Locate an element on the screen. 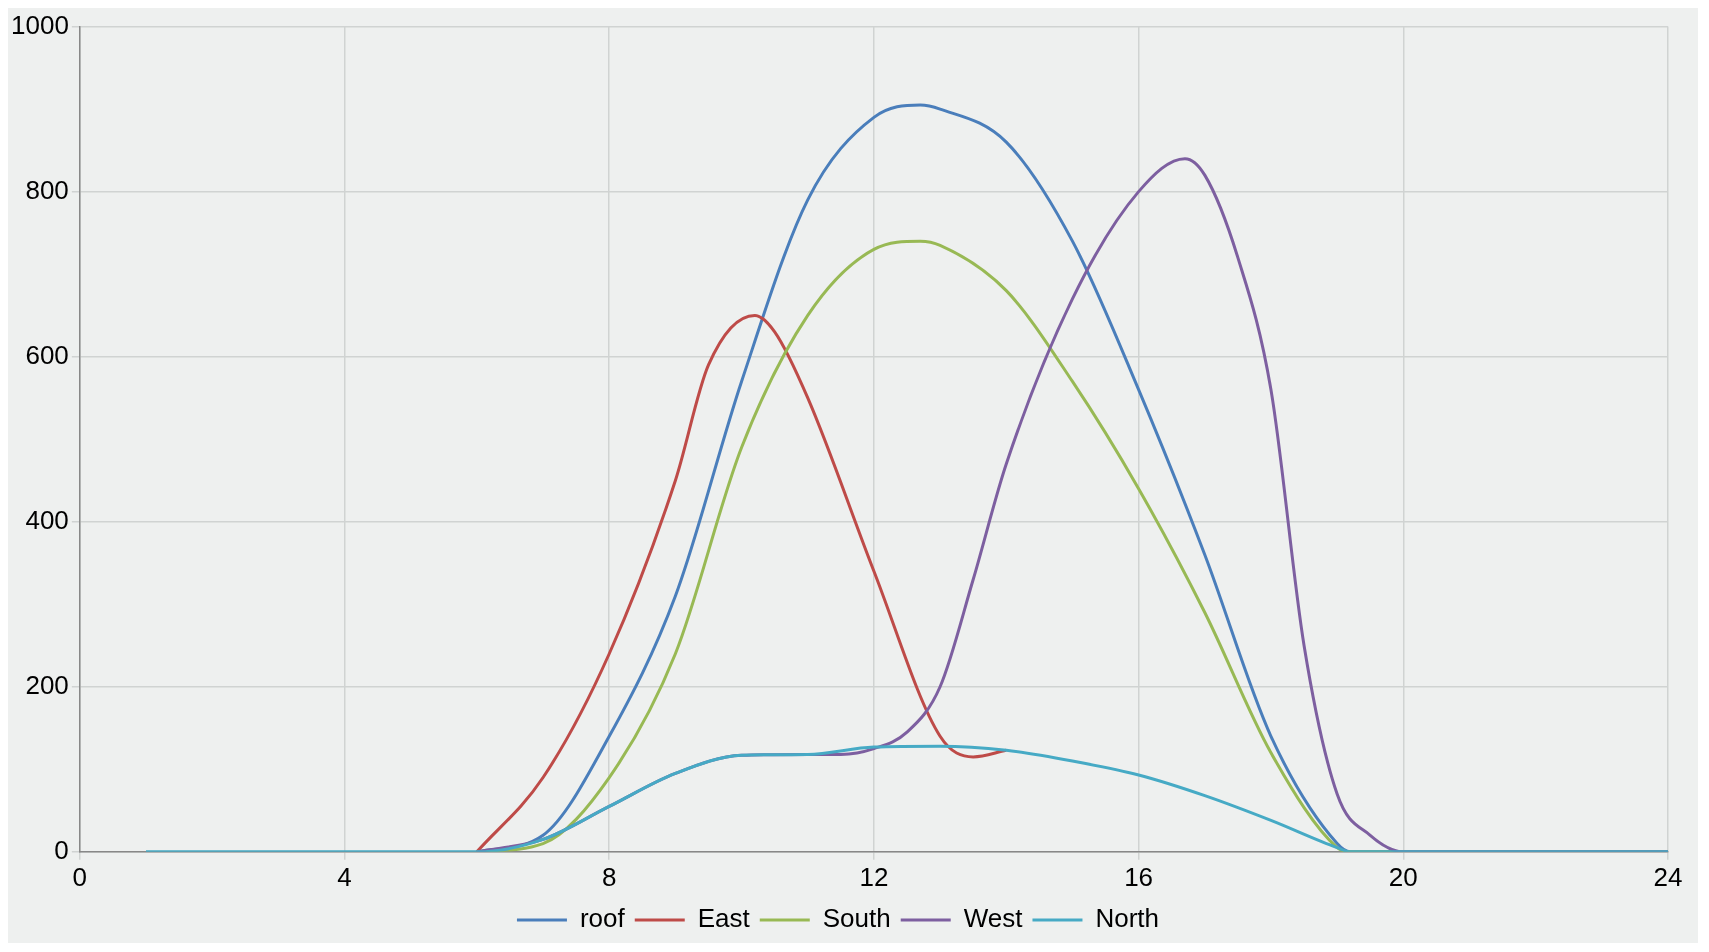 This screenshot has height=952, width=1709. x-tick-label: 0 is located at coordinates (80, 876).